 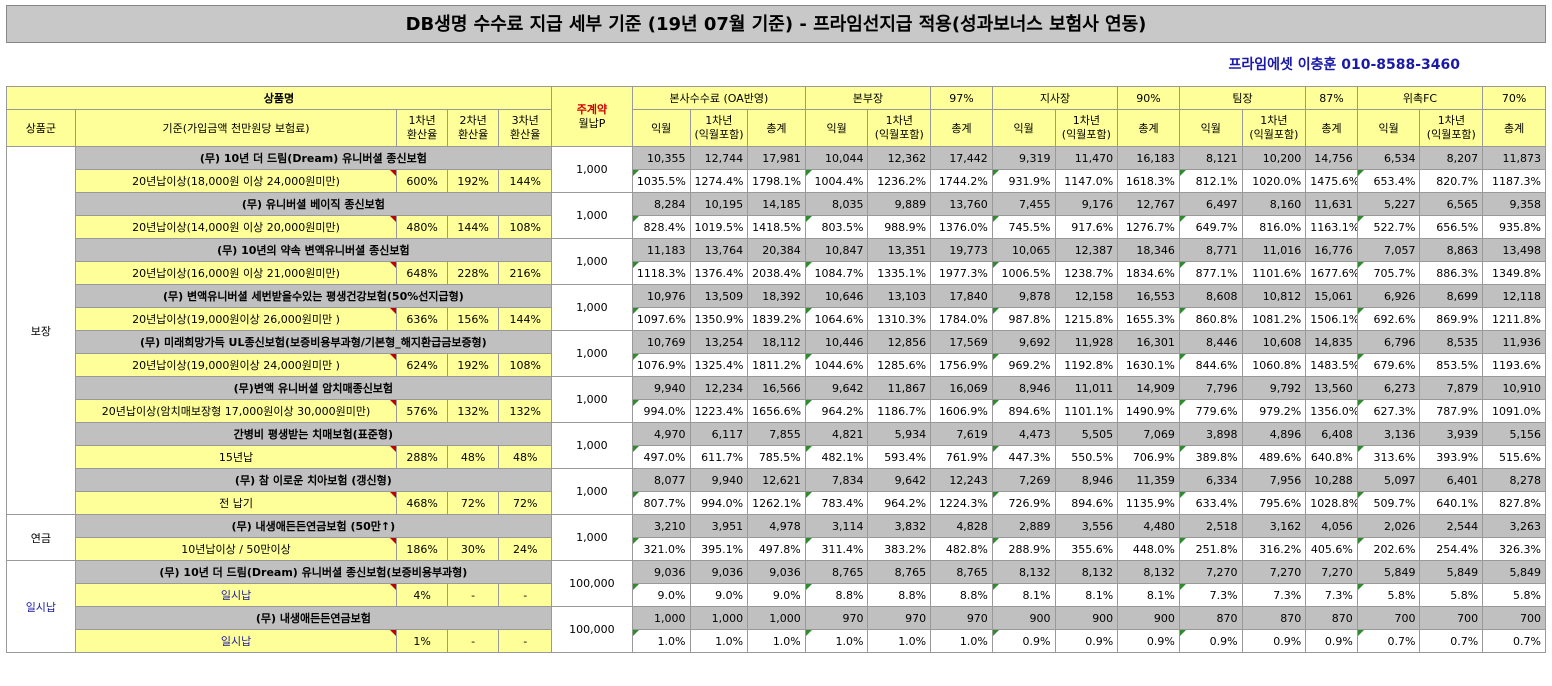 What do you see at coordinates (473, 365) in the screenshot?
I see `conversion-rate: 192%` at bounding box center [473, 365].